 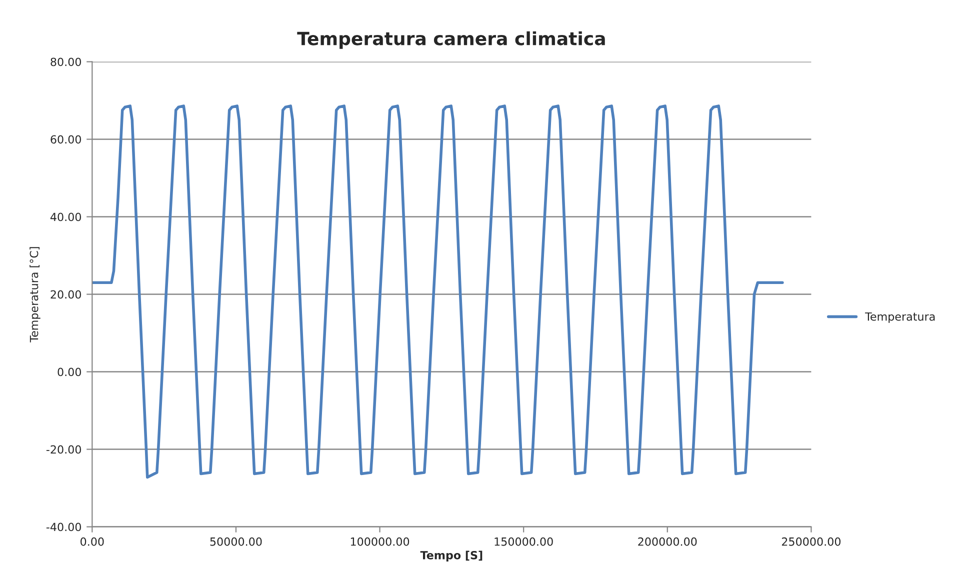 I want to click on y-tick-label: -40.00, so click(x=64, y=527).